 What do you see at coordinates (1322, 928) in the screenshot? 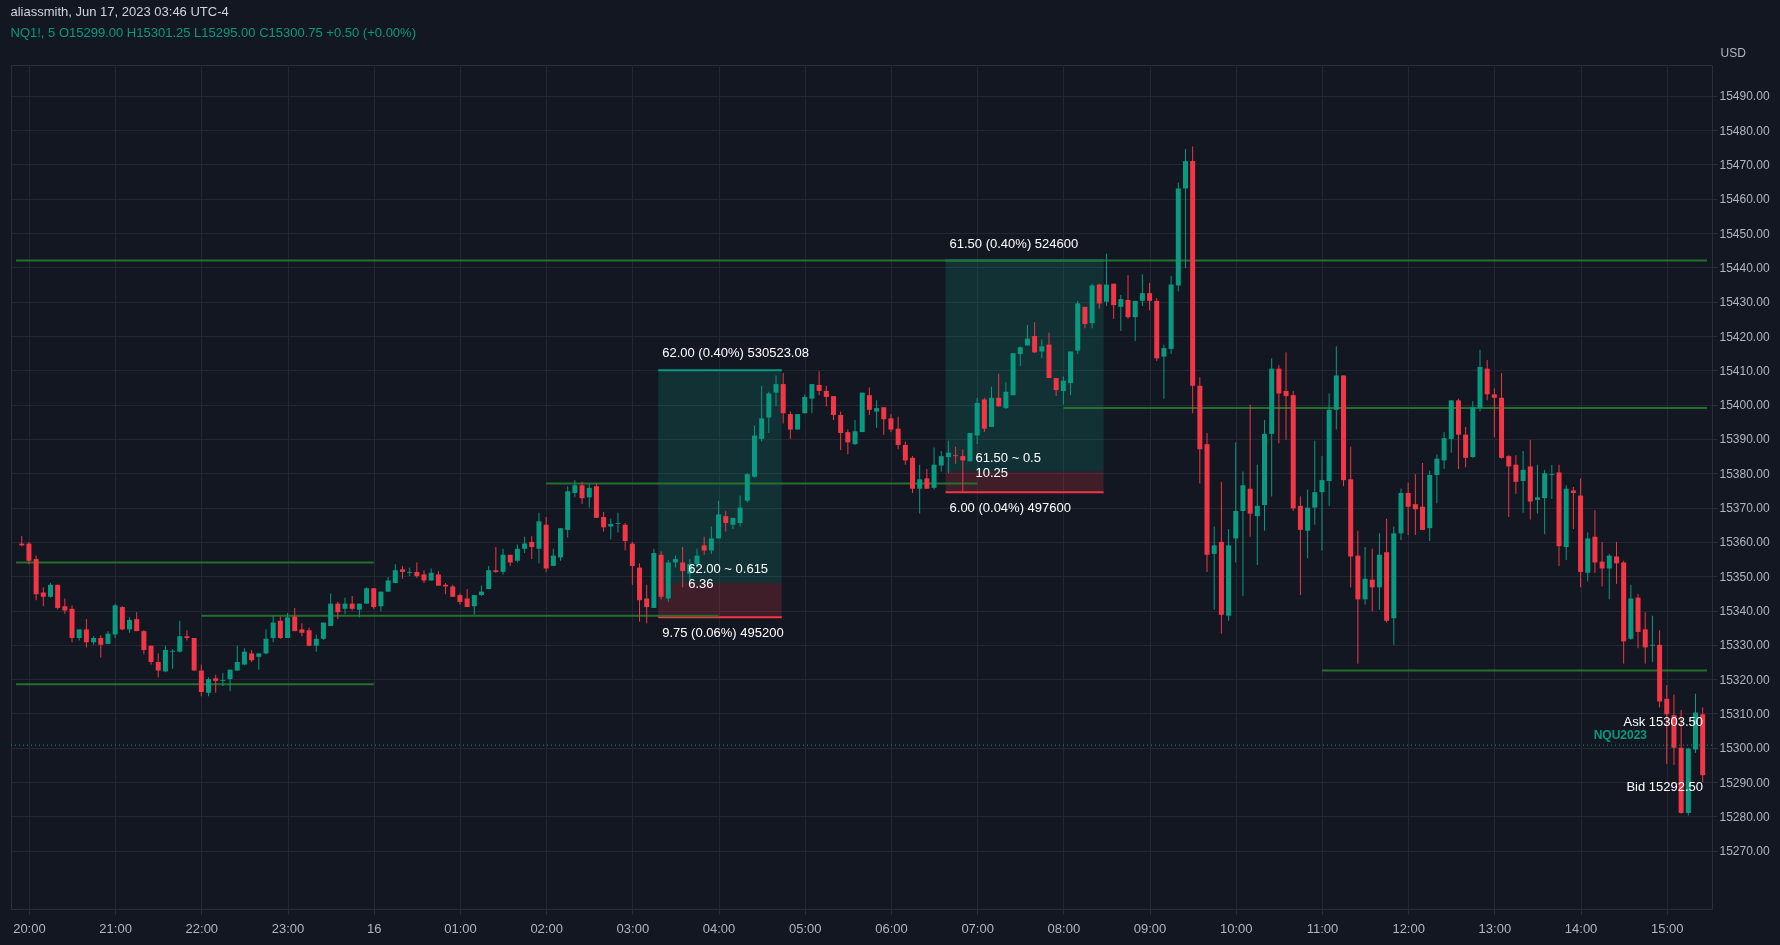
I see `x-tick-label: 11:00` at bounding box center [1322, 928].